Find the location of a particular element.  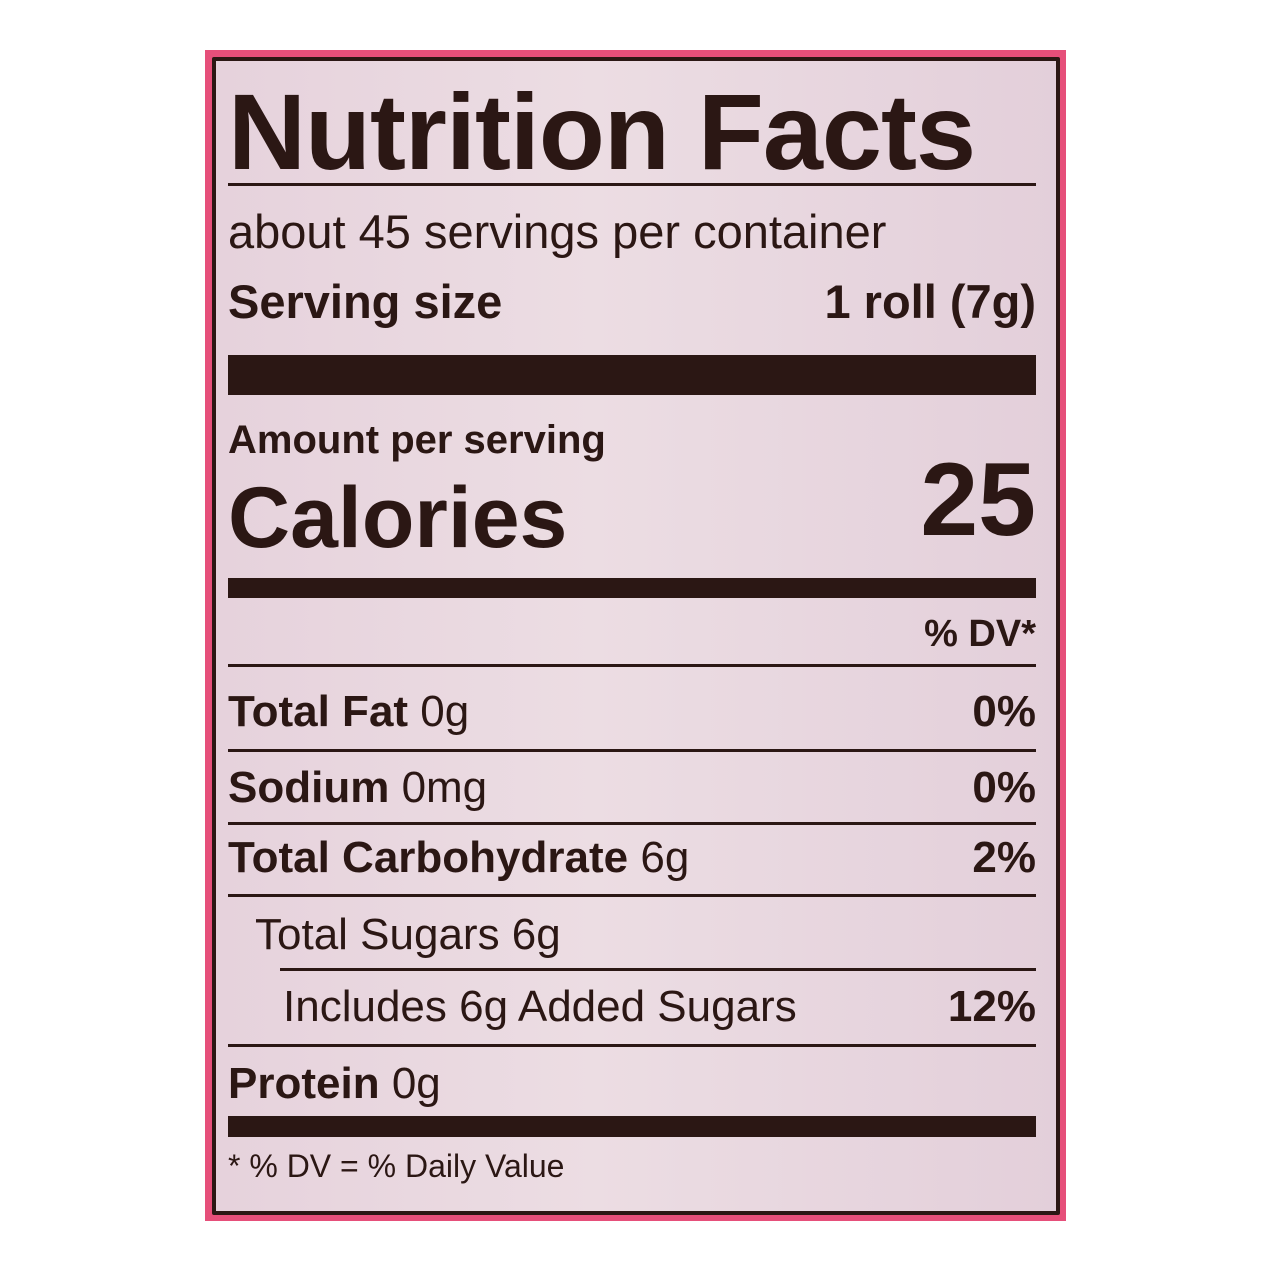

nutrient-name: Protein is located at coordinates (304, 1083).